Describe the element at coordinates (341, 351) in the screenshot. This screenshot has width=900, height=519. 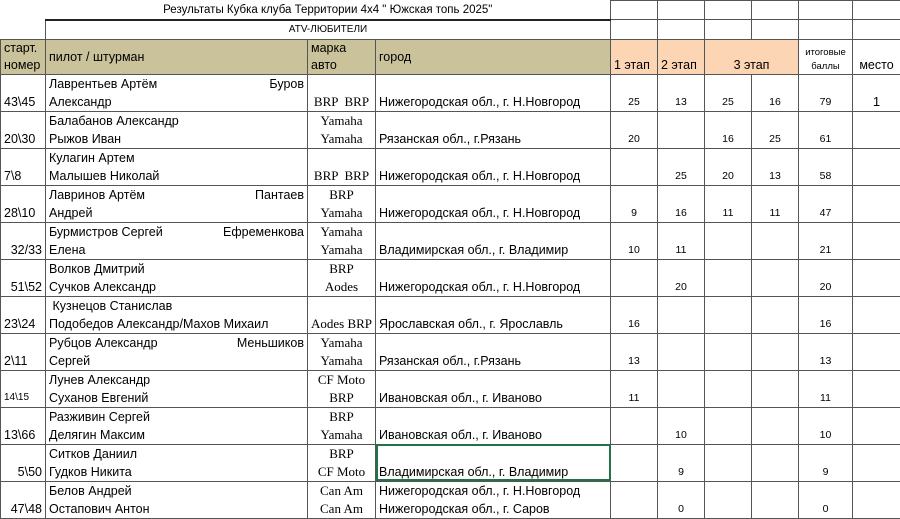
I see `car-cell: Yamaha Yamaha` at that location.